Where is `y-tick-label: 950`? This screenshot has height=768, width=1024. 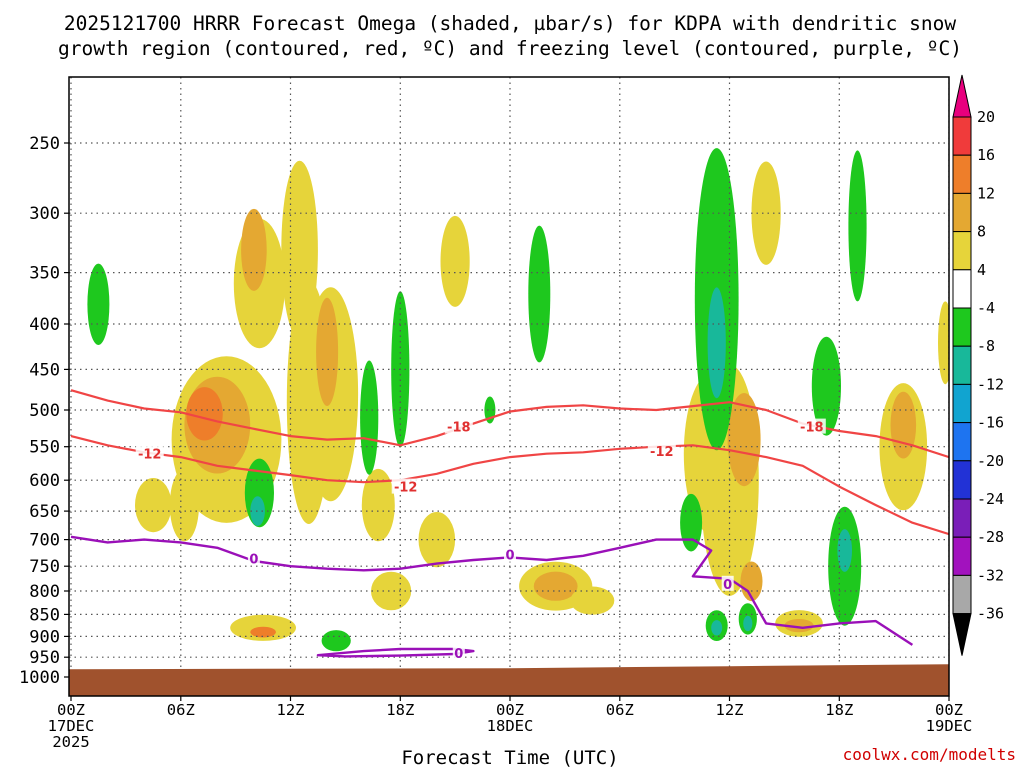 y-tick-label: 950 is located at coordinates (44, 658).